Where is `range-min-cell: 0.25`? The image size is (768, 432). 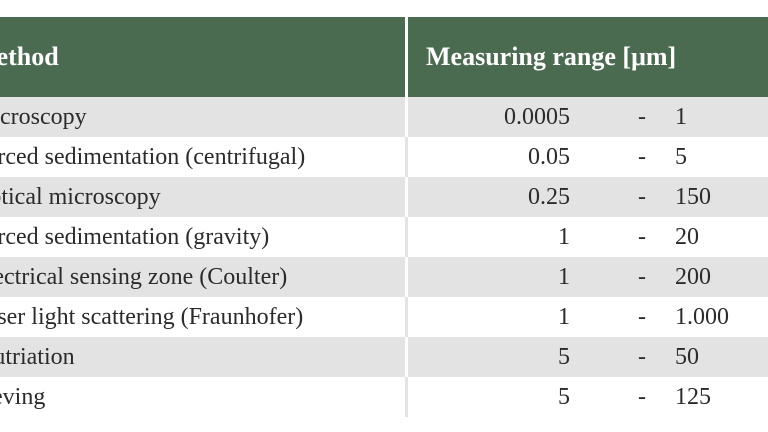 range-min-cell: 0.25 is located at coordinates (549, 197).